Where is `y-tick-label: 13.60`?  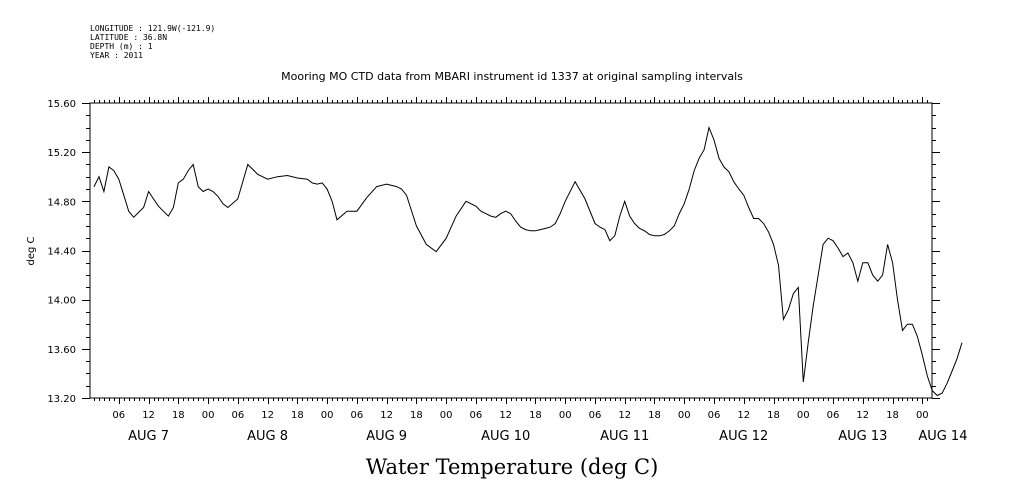
y-tick-label: 13.60 is located at coordinates (61, 350).